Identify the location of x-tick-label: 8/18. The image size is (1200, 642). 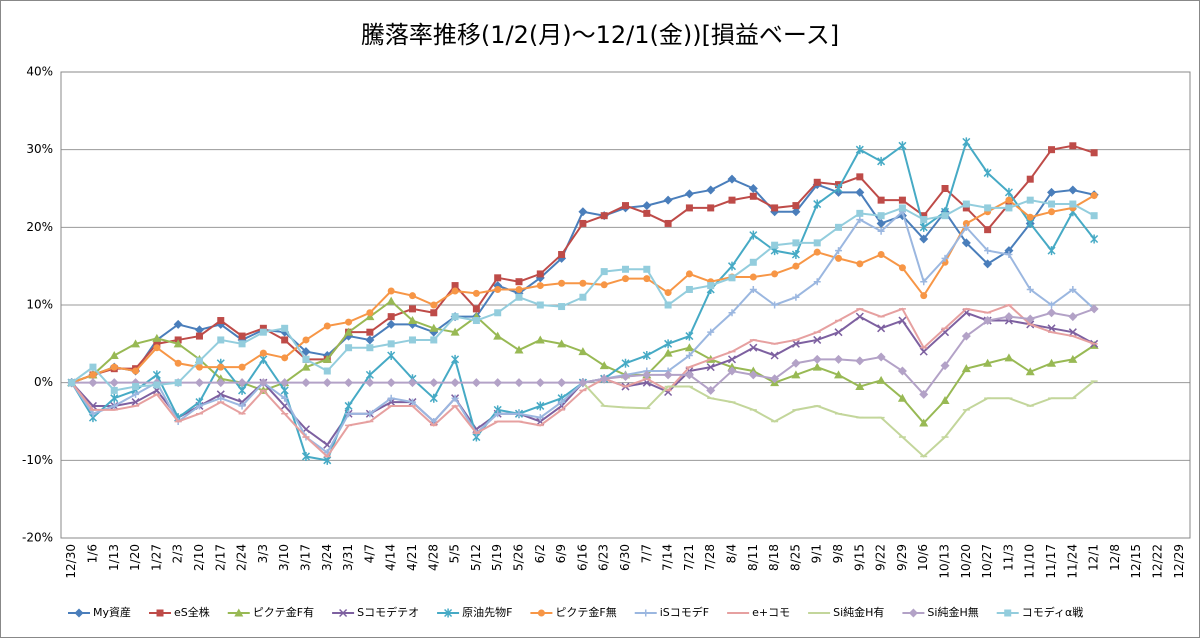
(774, 557).